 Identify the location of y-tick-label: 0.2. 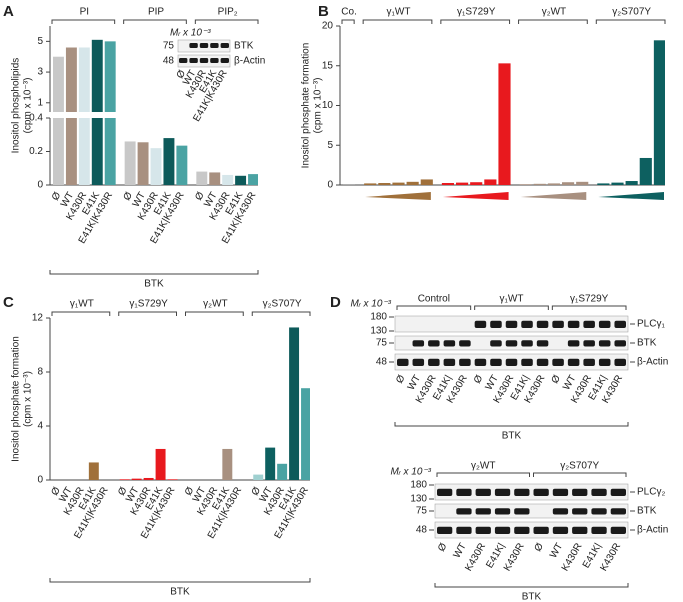
(36, 151).